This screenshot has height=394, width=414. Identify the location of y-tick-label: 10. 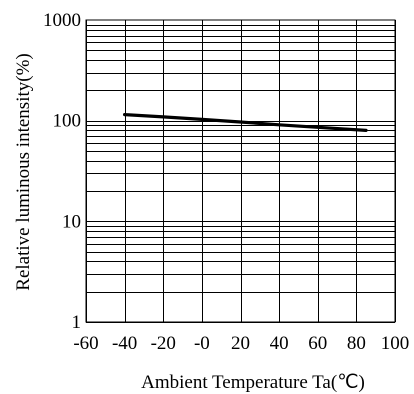
(71, 221).